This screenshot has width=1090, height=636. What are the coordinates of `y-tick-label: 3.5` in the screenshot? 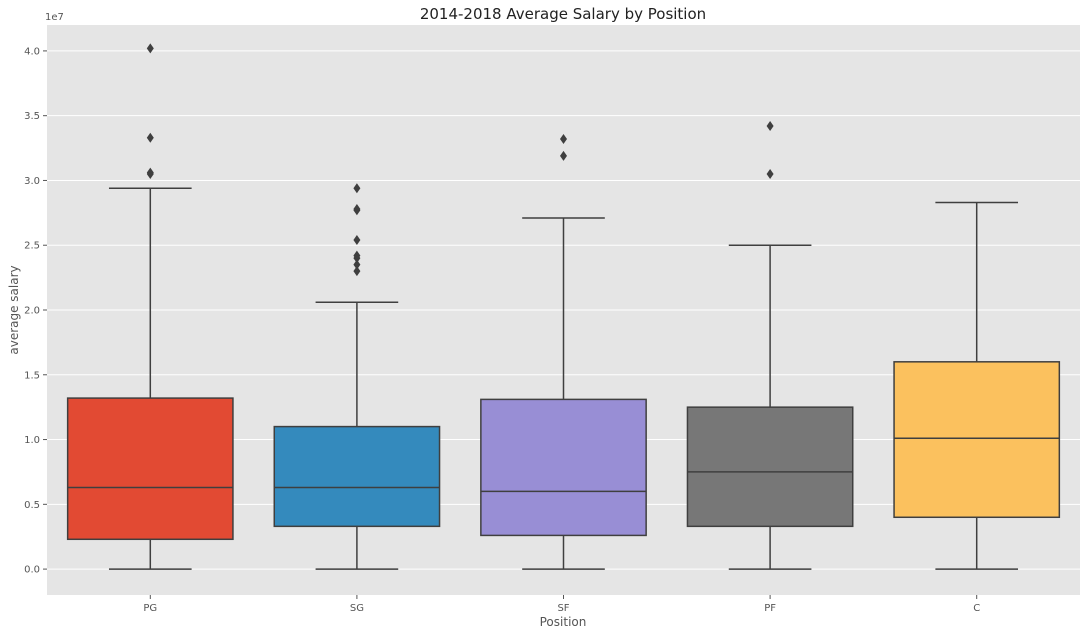 It's located at (32, 116).